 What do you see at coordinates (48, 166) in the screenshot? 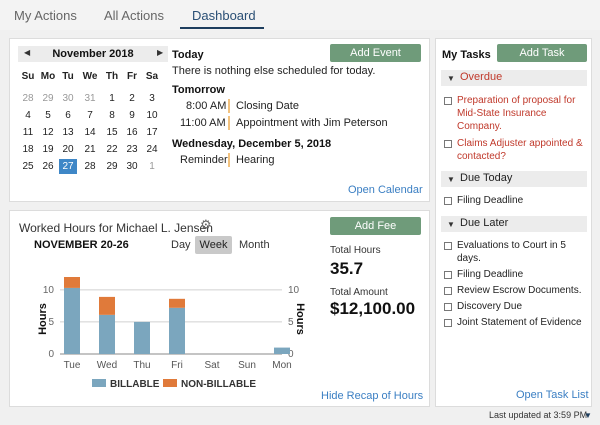
I see `calendar-day: 26` at bounding box center [48, 166].